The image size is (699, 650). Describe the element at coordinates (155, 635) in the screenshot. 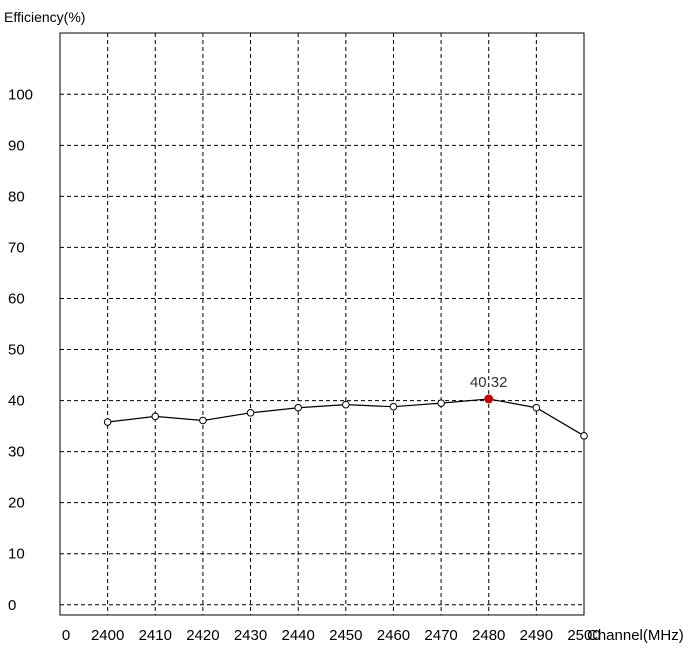

I see `x-tick-2410: 2410` at that location.